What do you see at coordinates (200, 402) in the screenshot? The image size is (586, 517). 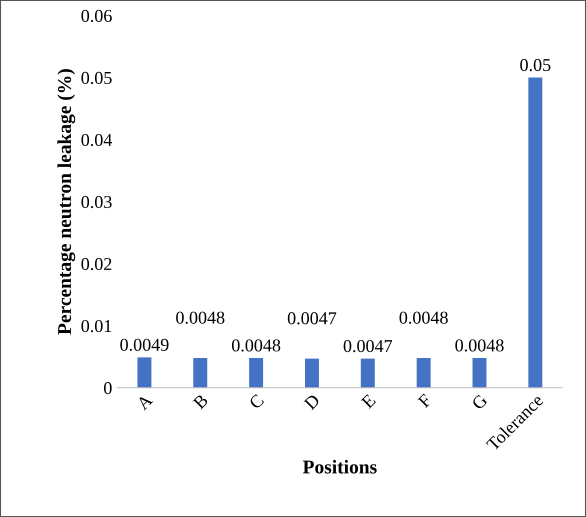 I see `x-tick-label: B` at bounding box center [200, 402].